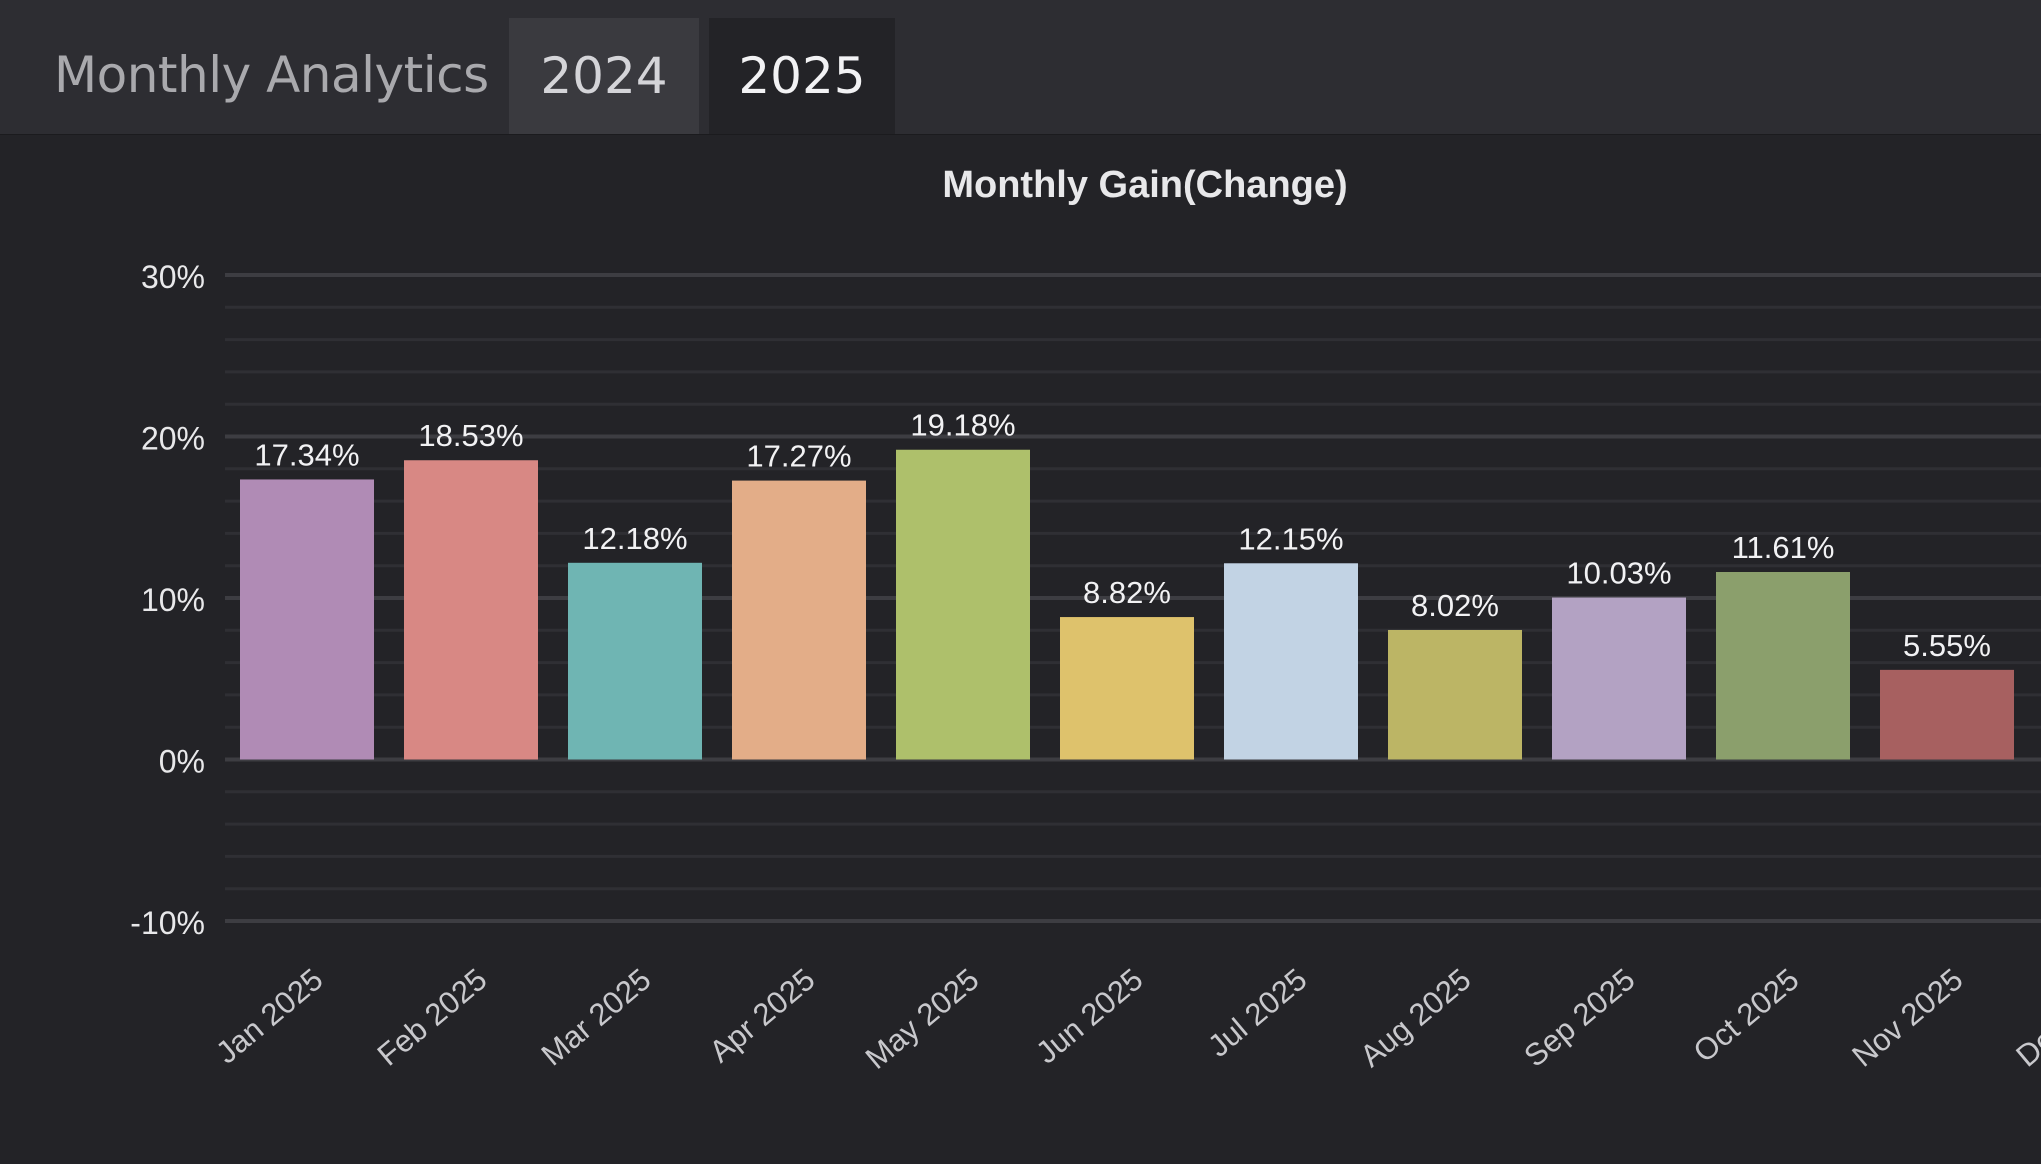 This screenshot has width=2041, height=1164. Describe the element at coordinates (1089, 1016) in the screenshot. I see `x-tick-label: Jun 2025` at that location.